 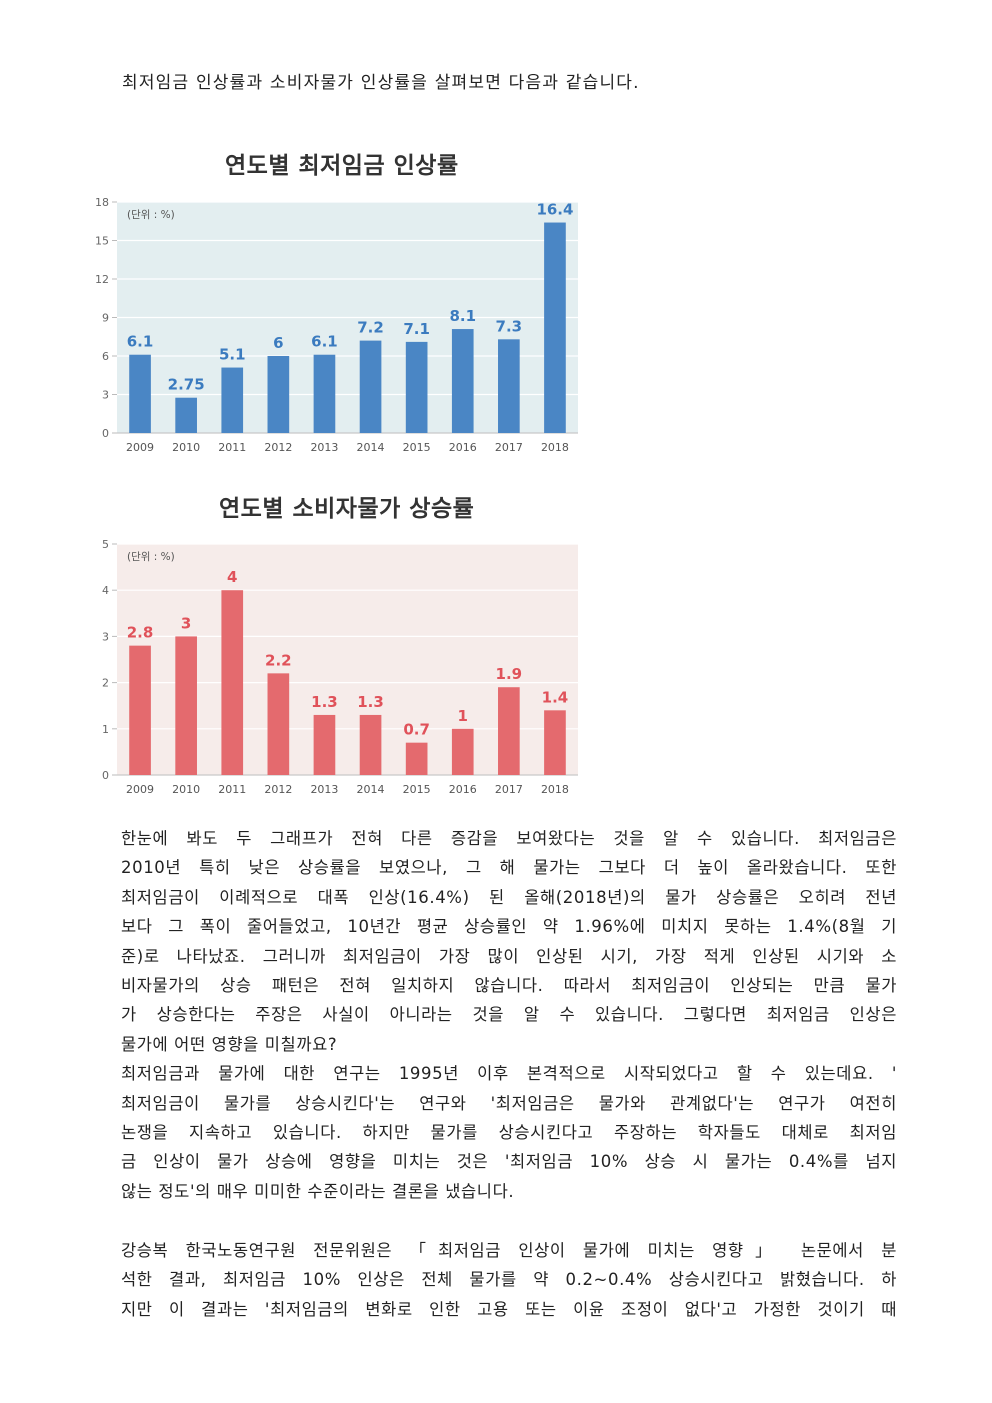 What do you see at coordinates (105, 356) in the screenshot?
I see `y-tick-label: 6` at bounding box center [105, 356].